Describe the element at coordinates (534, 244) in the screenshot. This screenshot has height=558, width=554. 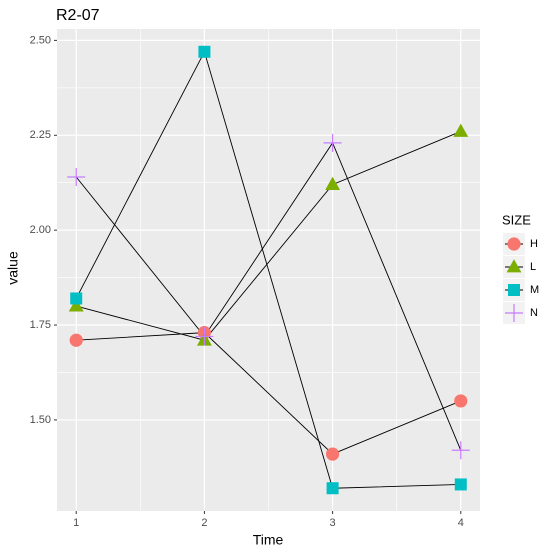
I see `legend-label: H` at that location.